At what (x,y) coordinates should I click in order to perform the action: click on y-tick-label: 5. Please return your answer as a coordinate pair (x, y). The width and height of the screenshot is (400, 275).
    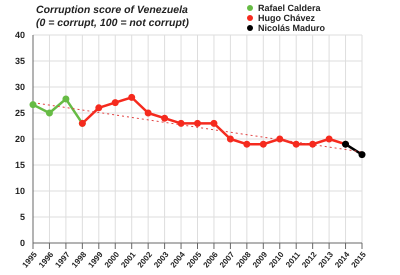
    Looking at the image, I should click on (22, 217).